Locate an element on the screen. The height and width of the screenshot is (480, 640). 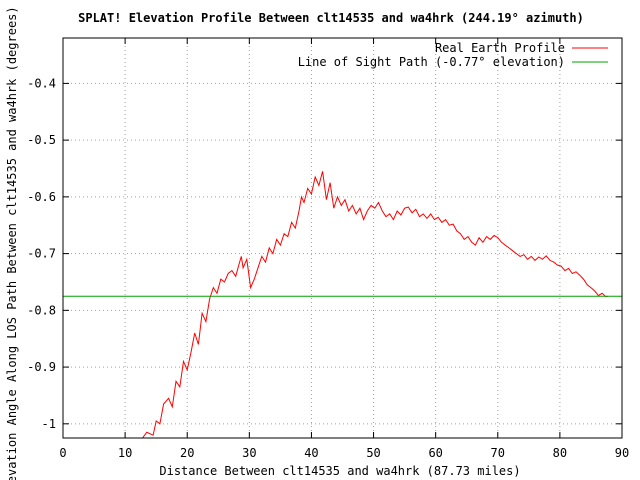
x-tick-label: 70 is located at coordinates (498, 453).